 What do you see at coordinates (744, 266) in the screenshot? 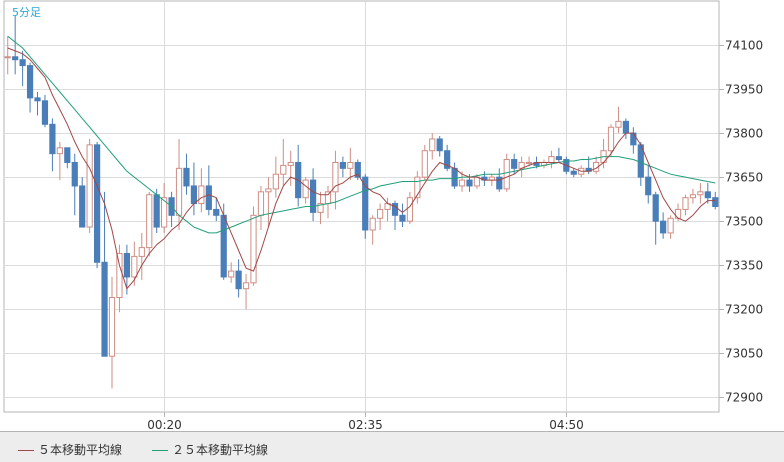
I see `y-tick-label: 73350` at bounding box center [744, 266].